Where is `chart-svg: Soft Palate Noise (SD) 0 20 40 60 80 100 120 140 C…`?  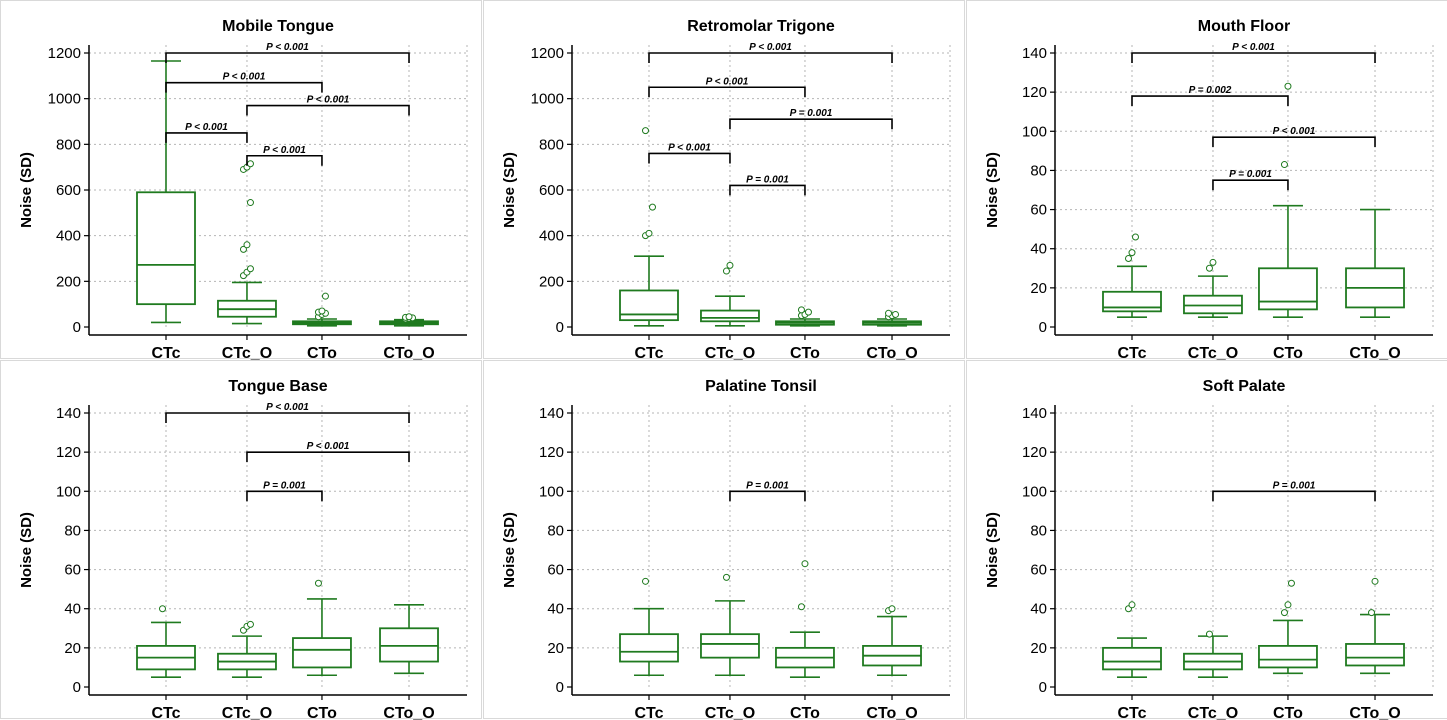 chart-svg: Soft Palate Noise (SD) 0 20 40 60 80 100 120 140 C… is located at coordinates (1209, 549).